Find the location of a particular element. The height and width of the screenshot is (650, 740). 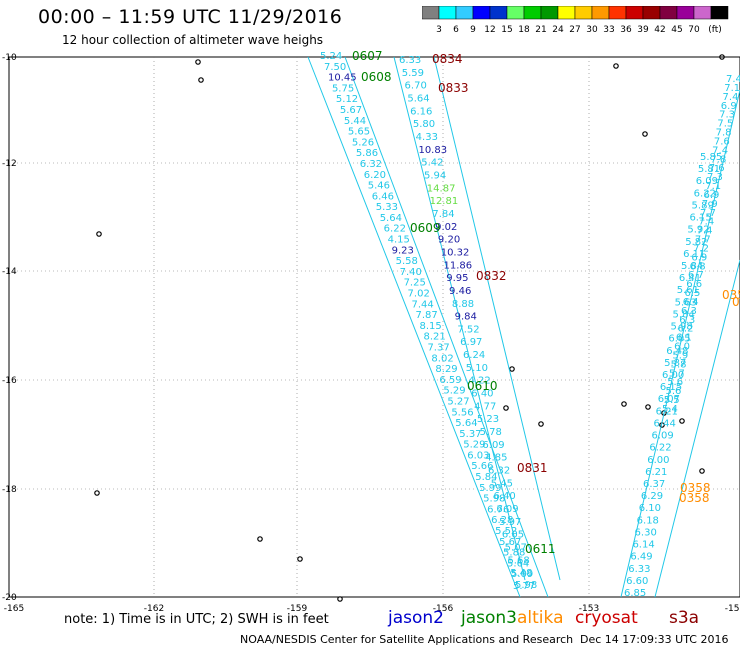

swh-value: 7.52 is located at coordinates (468, 329).